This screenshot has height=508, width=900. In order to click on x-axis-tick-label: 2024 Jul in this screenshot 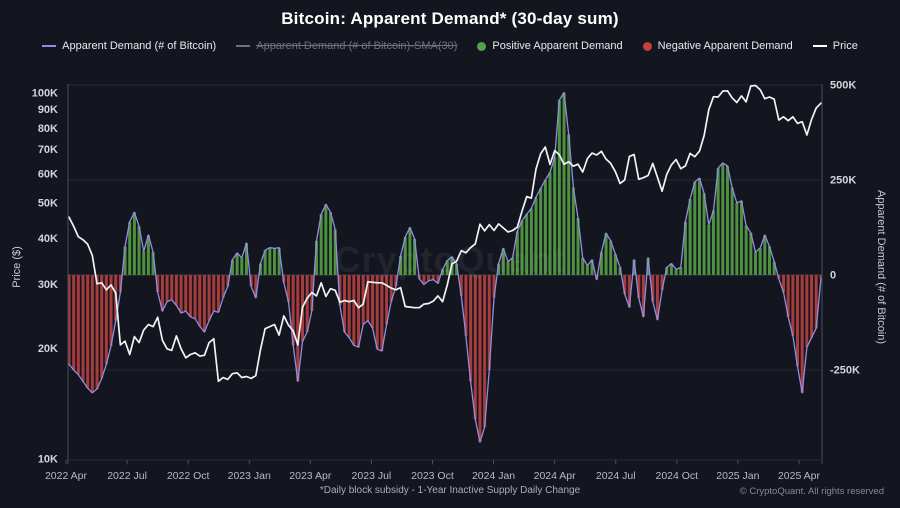, I will do `click(616, 476)`.